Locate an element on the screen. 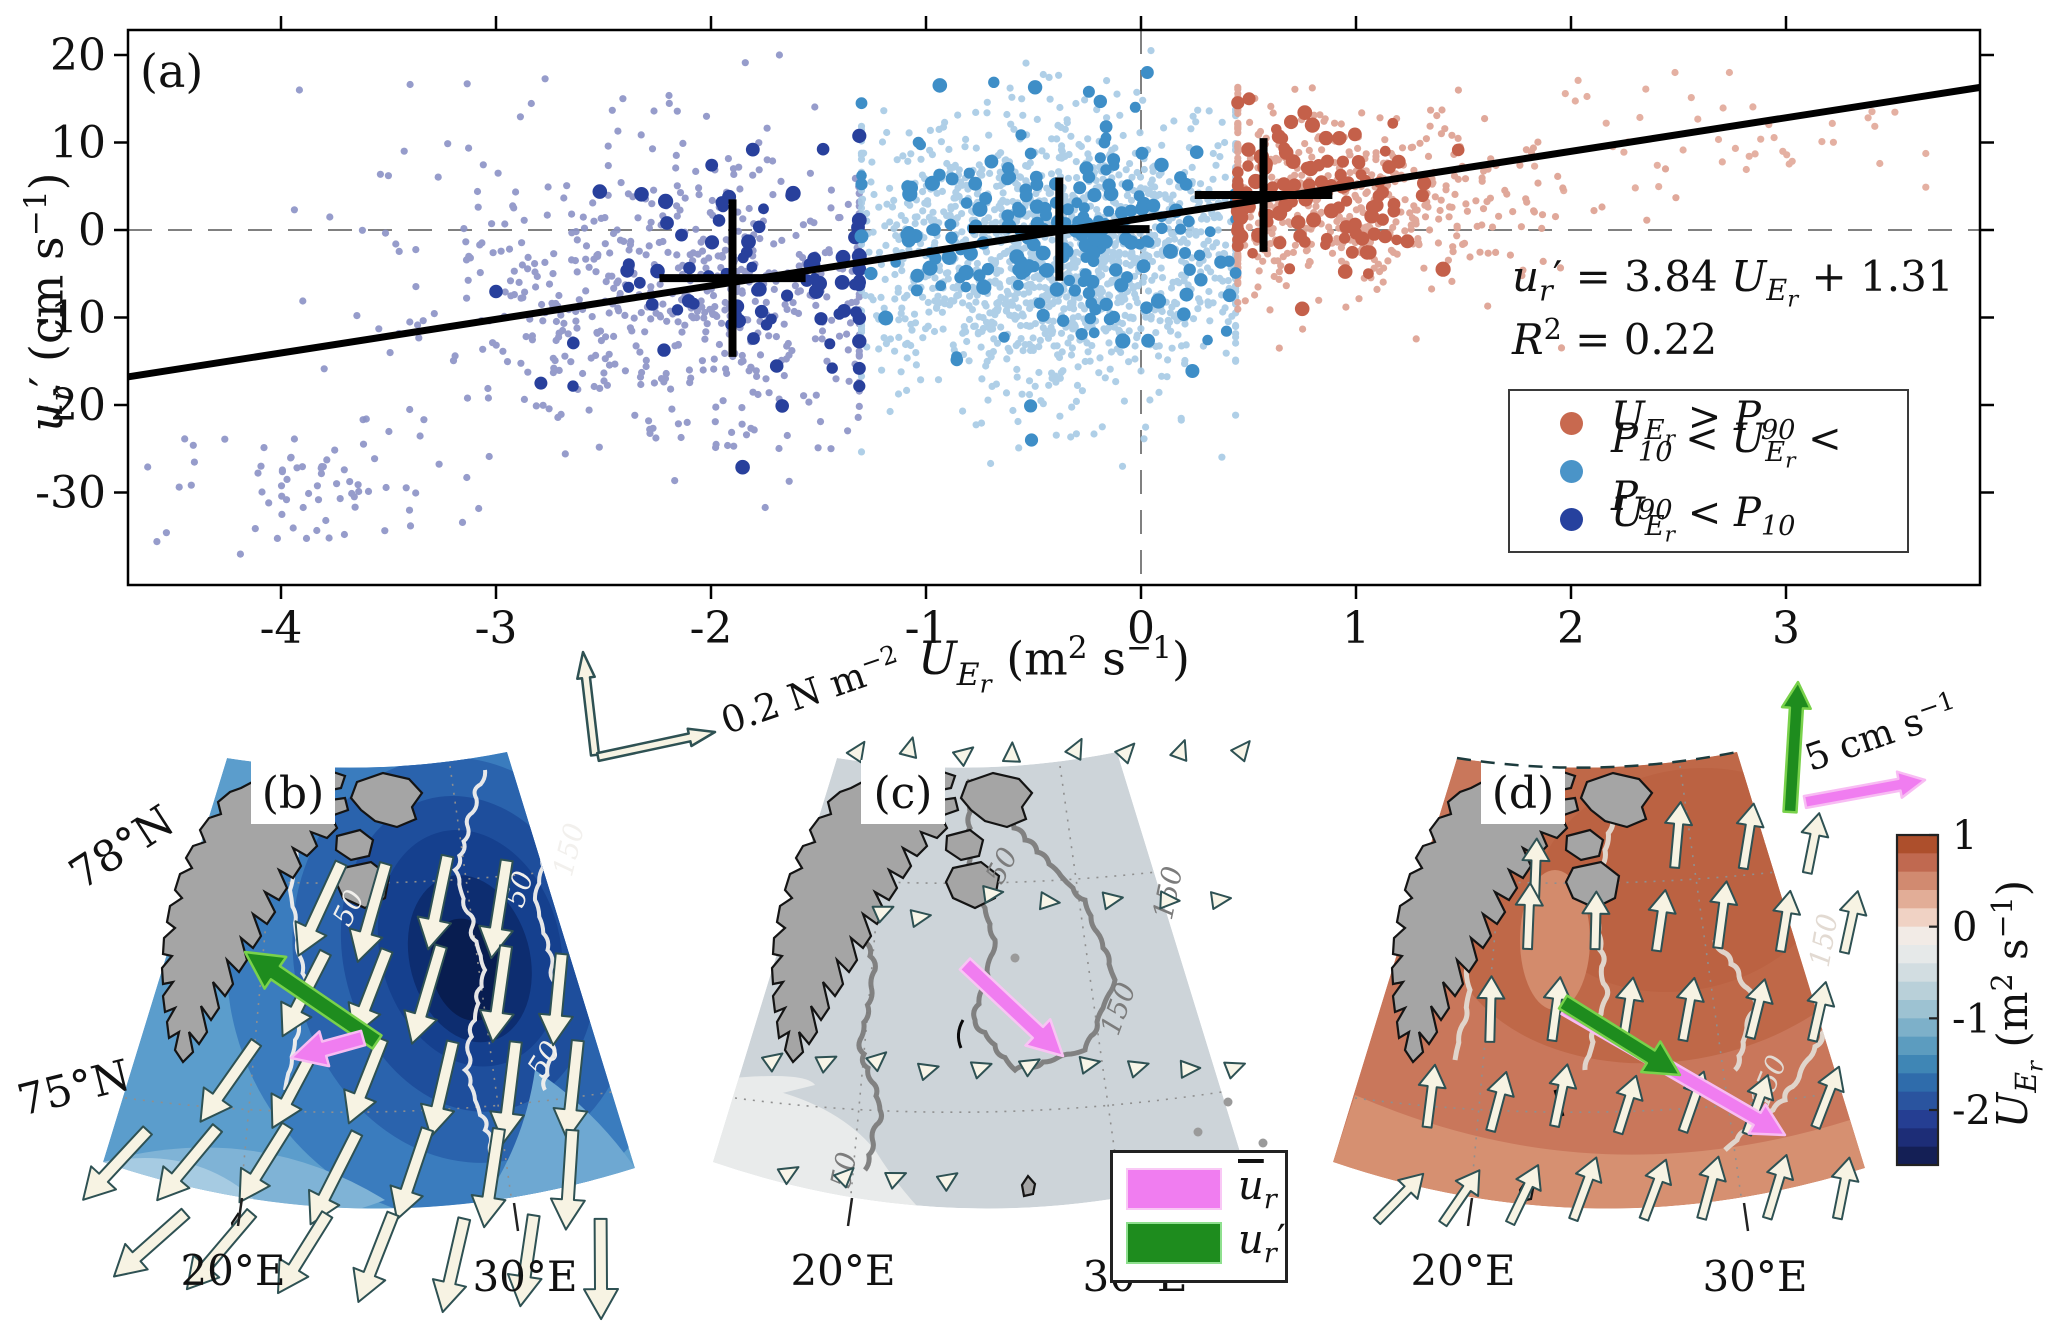 The width and height of the screenshot is (2067, 1333). y-tick-label: -20 is located at coordinates (70, 405).